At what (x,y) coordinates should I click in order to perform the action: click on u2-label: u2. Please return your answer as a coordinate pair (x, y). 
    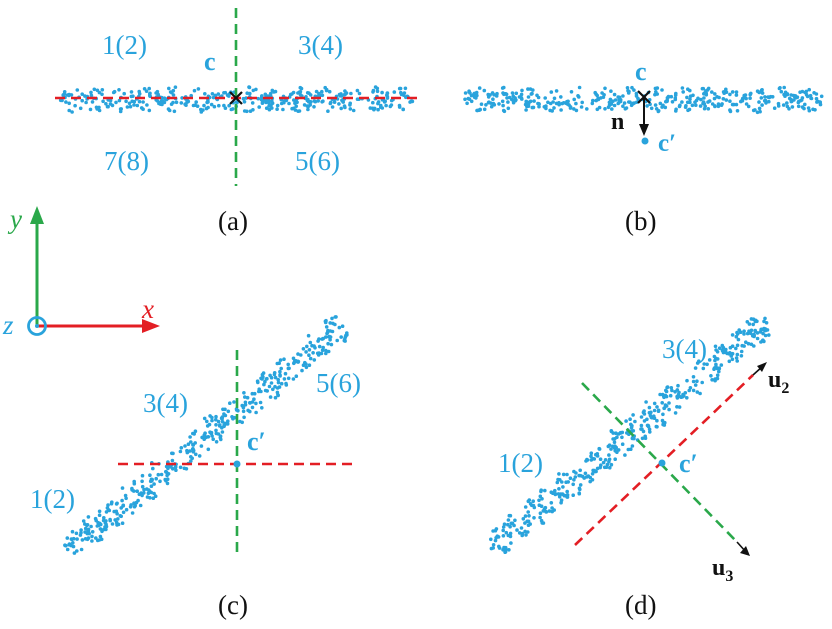
    Looking at the image, I should click on (778, 382).